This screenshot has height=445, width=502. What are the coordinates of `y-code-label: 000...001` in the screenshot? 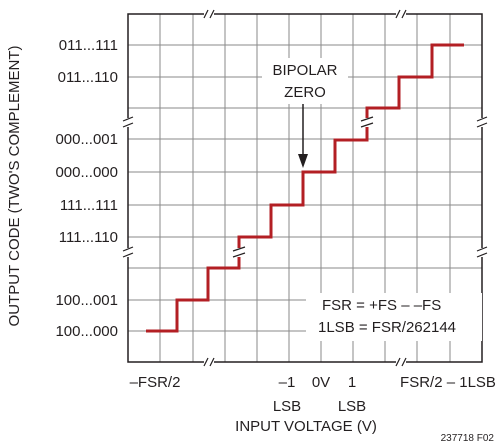 It's located at (86, 139).